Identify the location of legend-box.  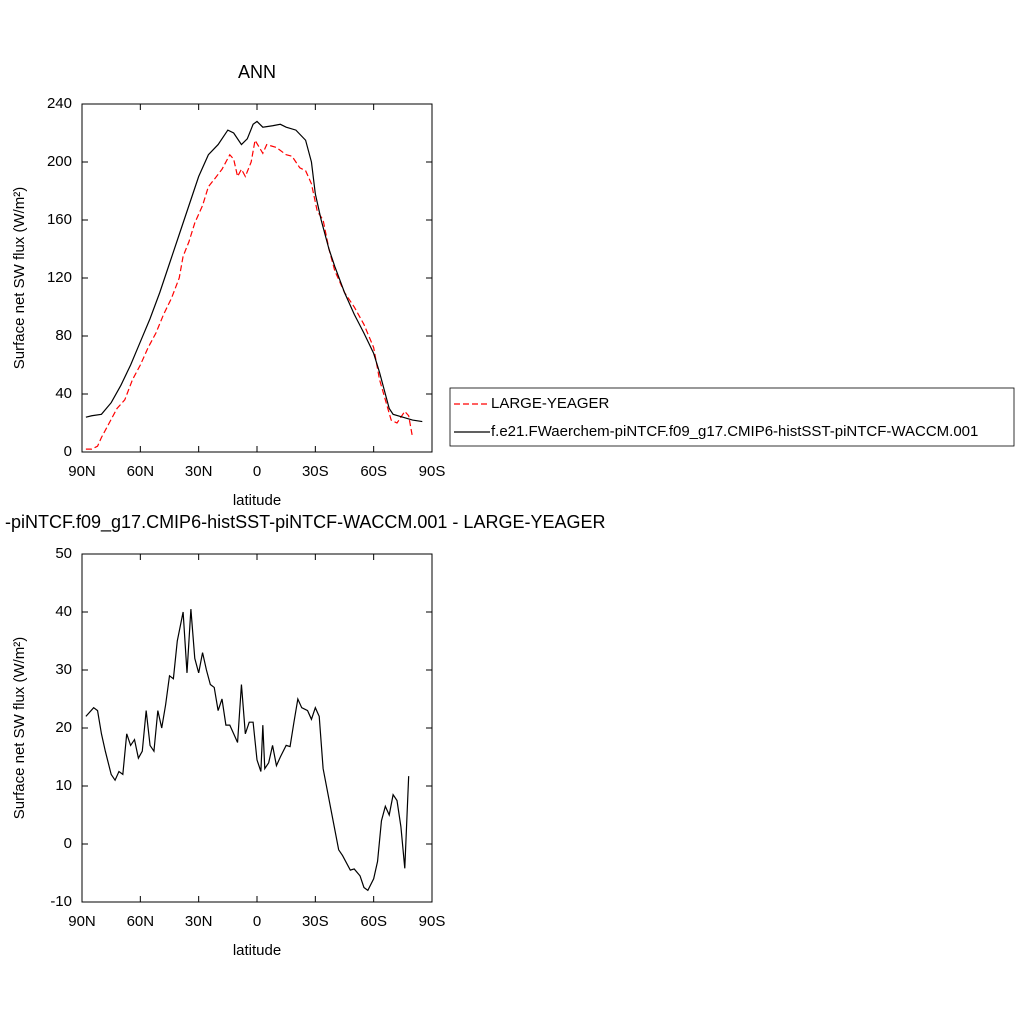
(732, 417).